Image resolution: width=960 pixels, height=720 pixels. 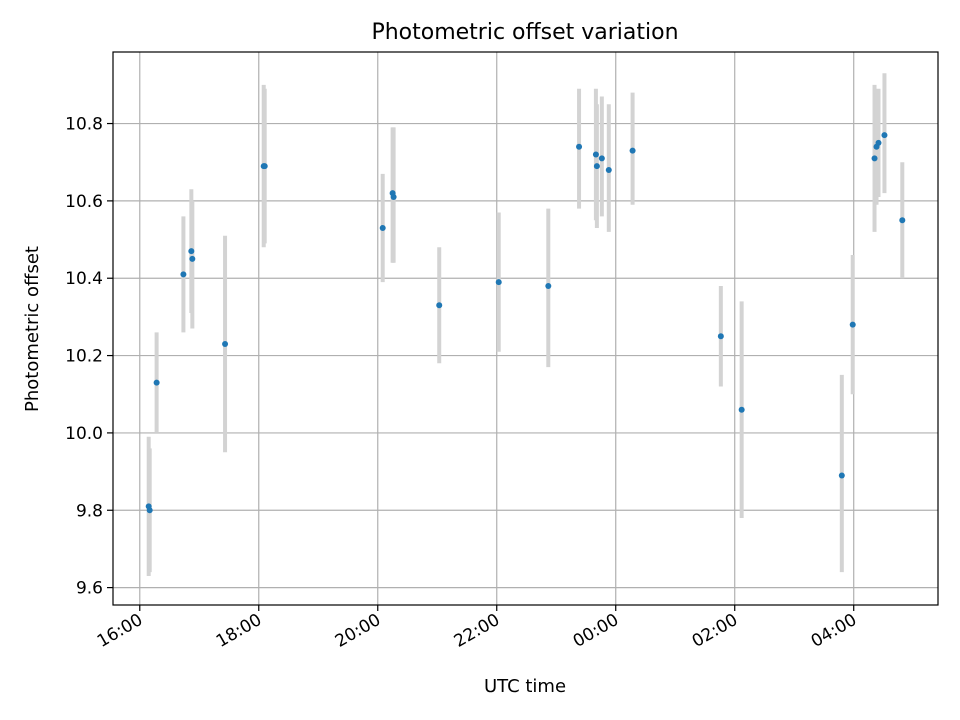 What do you see at coordinates (84, 202) in the screenshot?
I see `y-tick-label: 10.6` at bounding box center [84, 202].